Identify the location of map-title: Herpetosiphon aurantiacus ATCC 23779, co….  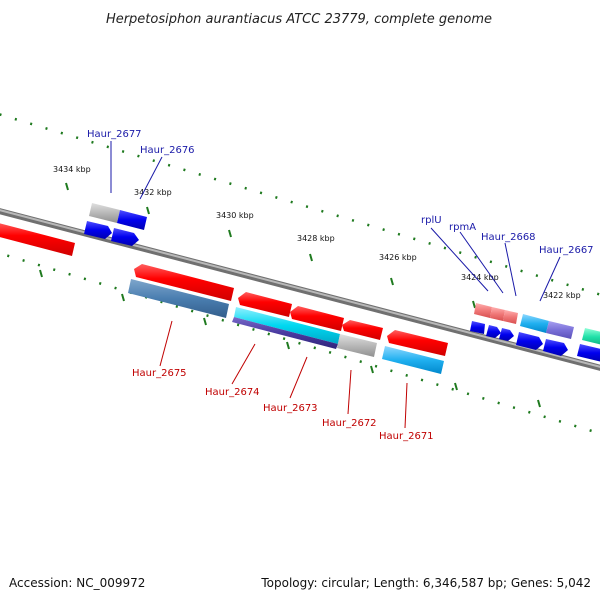
(299, 19).